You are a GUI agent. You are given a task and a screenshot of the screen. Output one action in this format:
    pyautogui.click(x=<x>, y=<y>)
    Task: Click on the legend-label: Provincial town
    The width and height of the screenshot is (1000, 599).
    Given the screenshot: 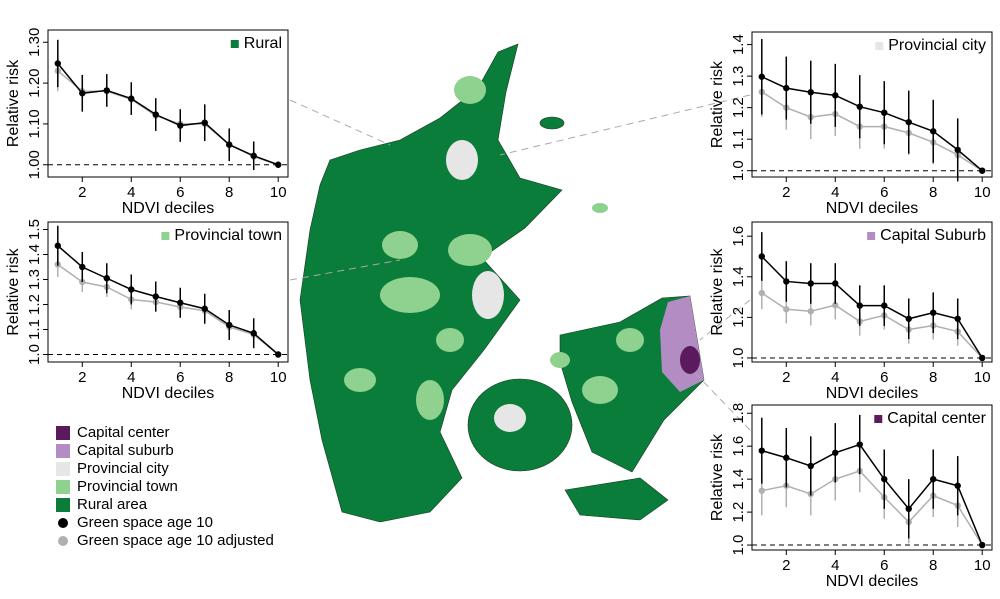 What is the action you would take?
    pyautogui.click(x=127, y=486)
    